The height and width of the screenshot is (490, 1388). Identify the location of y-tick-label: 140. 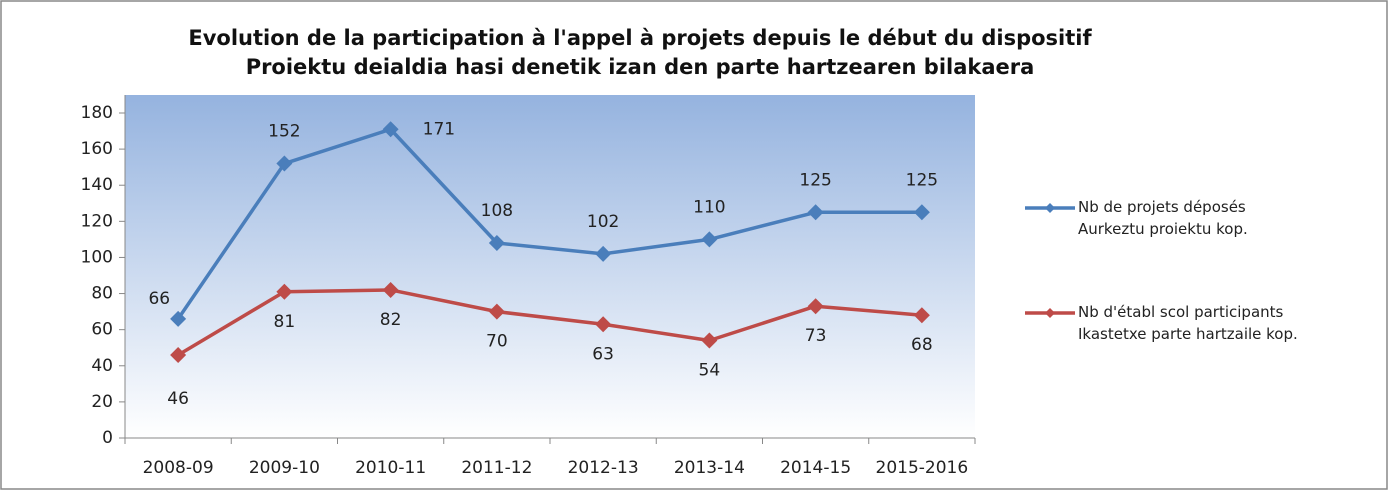
(97, 185).